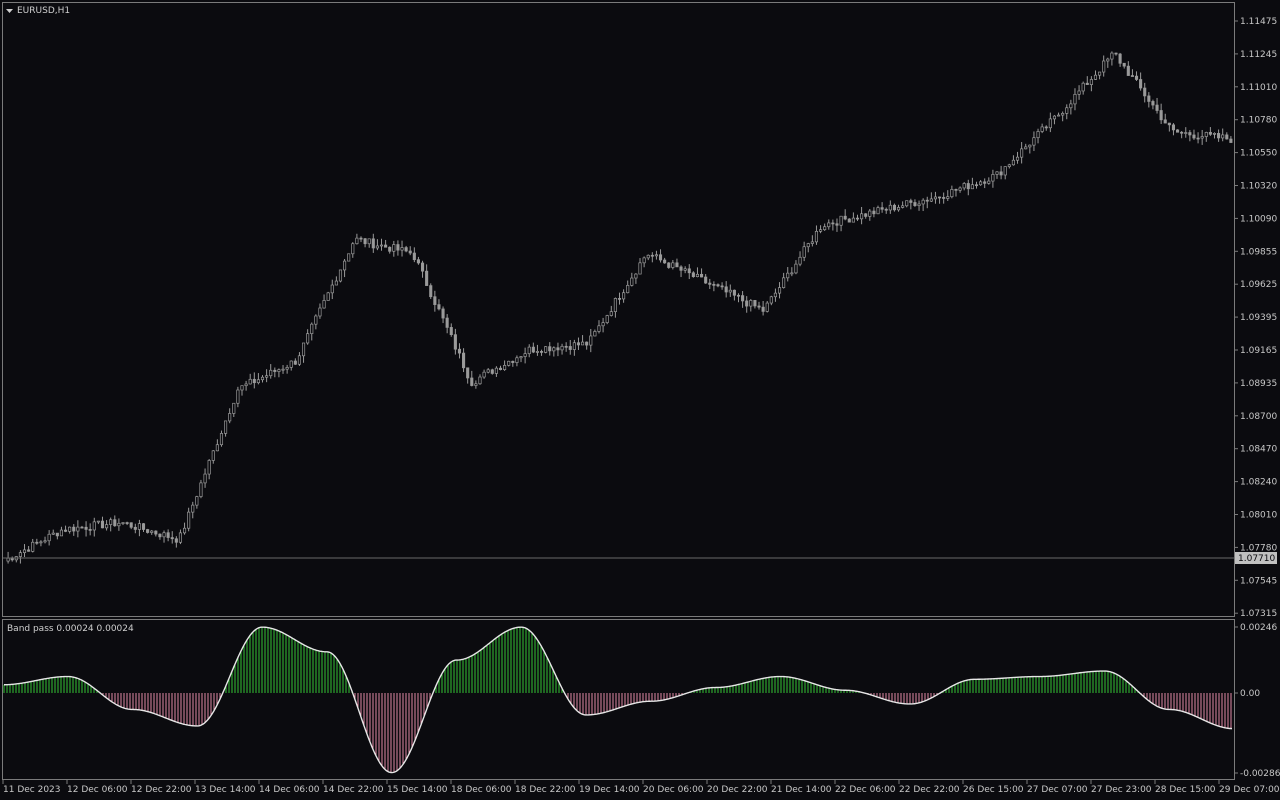 The height and width of the screenshot is (800, 1280). What do you see at coordinates (1258, 88) in the screenshot?
I see `price-tick-label: 1.11010` at bounding box center [1258, 88].